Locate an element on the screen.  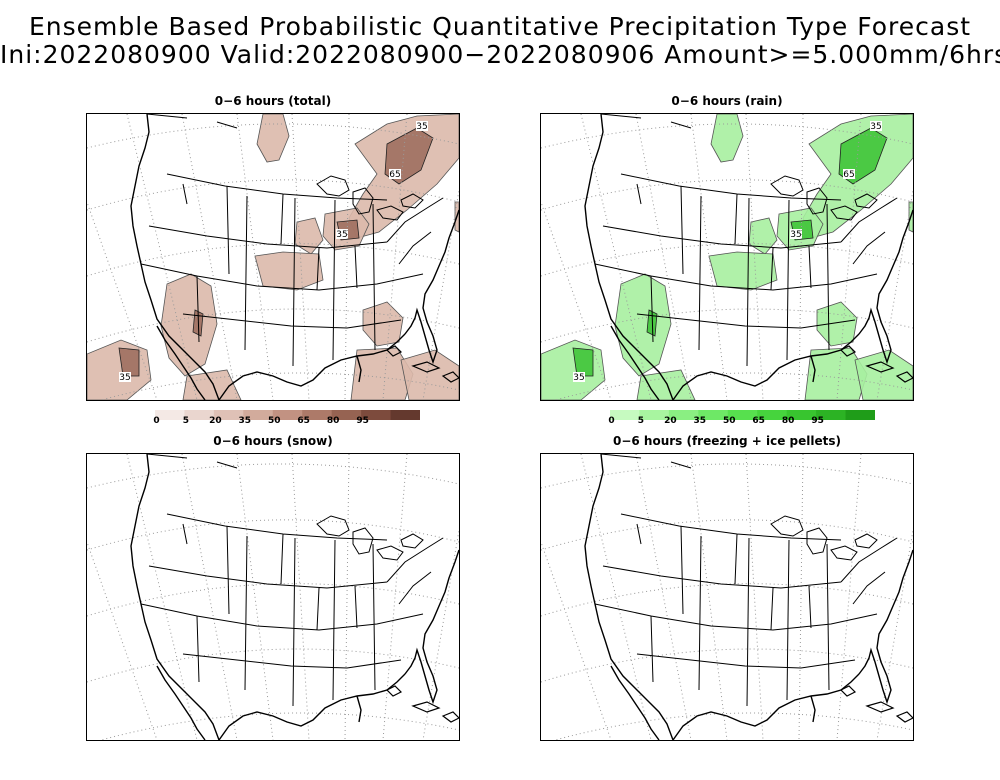
map-total: 35 65 35 35 is located at coordinates (273, 257).